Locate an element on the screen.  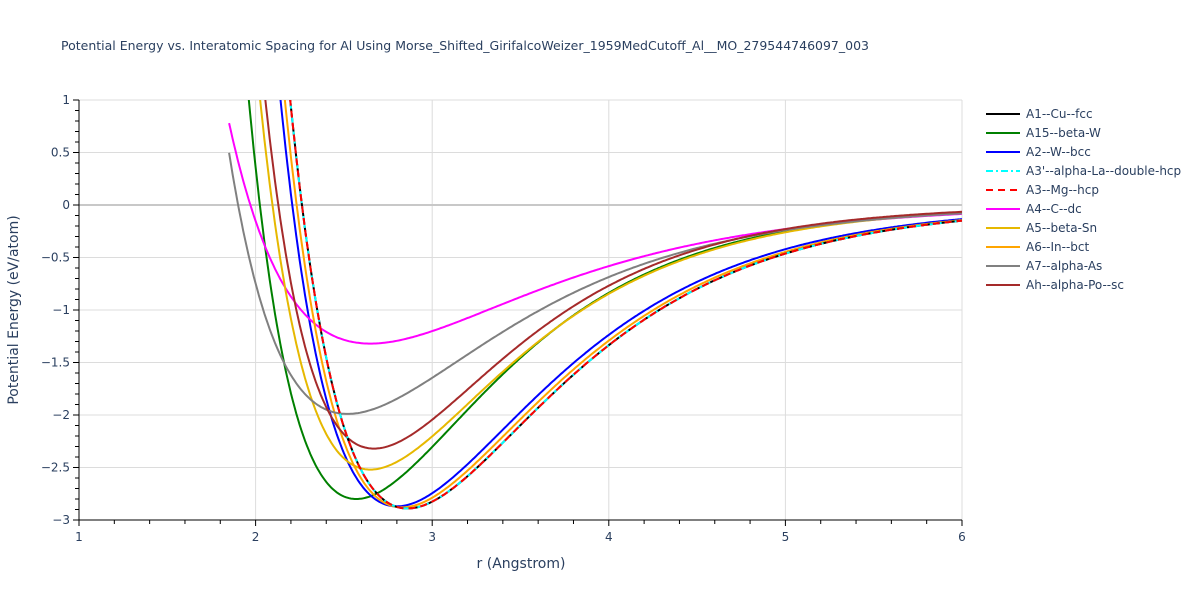
legend-label: A6--In--bct is located at coordinates (1058, 246).